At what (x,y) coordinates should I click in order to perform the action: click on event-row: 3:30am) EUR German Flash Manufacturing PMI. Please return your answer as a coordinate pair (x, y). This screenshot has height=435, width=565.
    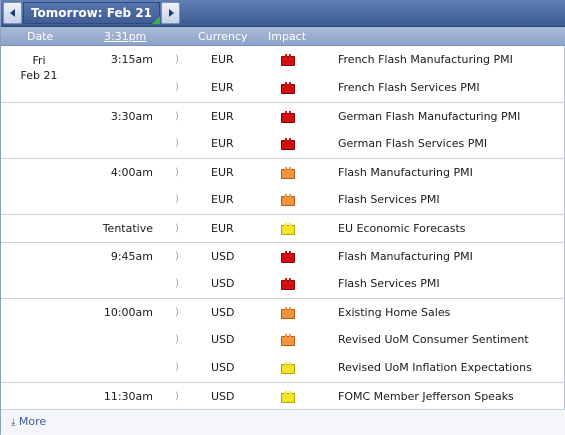
    Looking at the image, I should click on (283, 116).